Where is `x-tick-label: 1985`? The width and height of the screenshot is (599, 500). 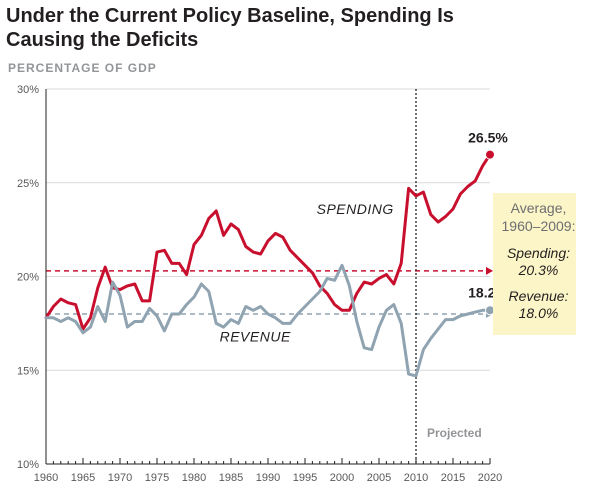
x-tick-label: 1985 is located at coordinates (231, 478).